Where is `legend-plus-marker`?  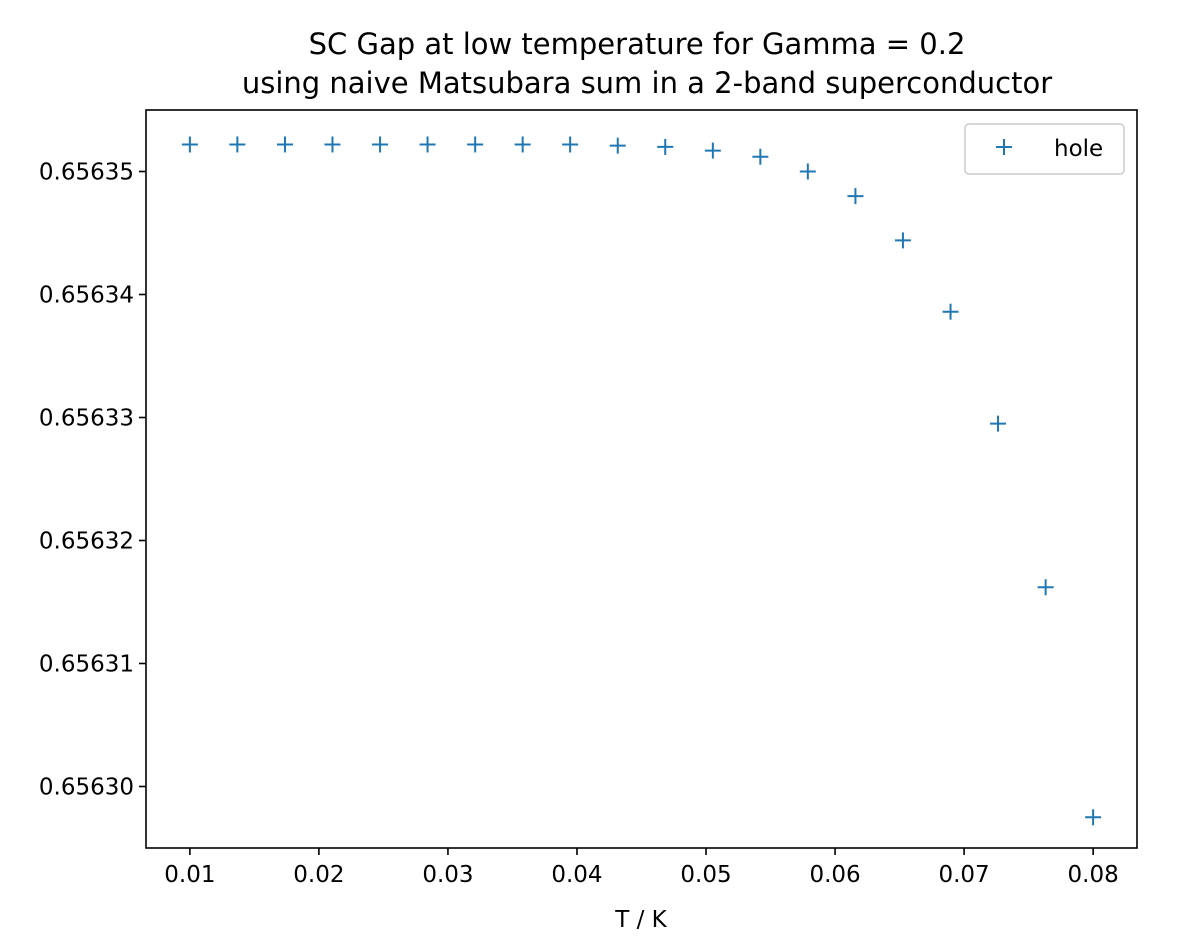 legend-plus-marker is located at coordinates (1004, 147).